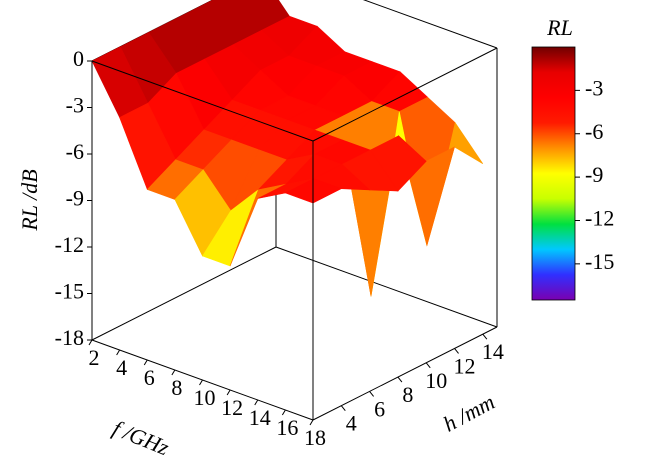 This screenshot has width=650, height=472. What do you see at coordinates (599, 261) in the screenshot?
I see `colorbar-tick-label: -15` at bounding box center [599, 261].